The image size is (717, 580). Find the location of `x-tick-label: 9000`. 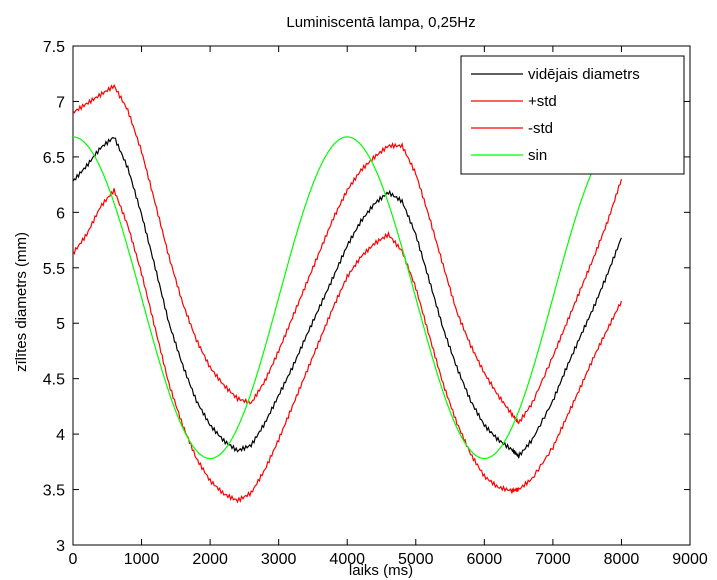

x-tick-label: 9000 is located at coordinates (690, 559).